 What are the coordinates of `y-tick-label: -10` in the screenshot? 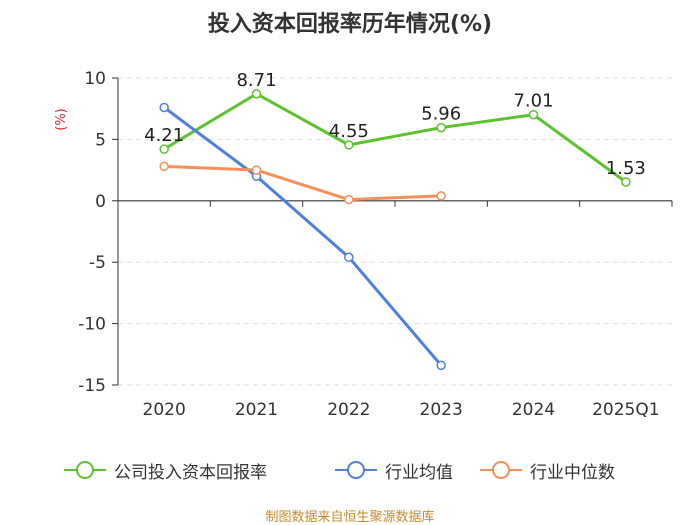 It's located at (92, 325).